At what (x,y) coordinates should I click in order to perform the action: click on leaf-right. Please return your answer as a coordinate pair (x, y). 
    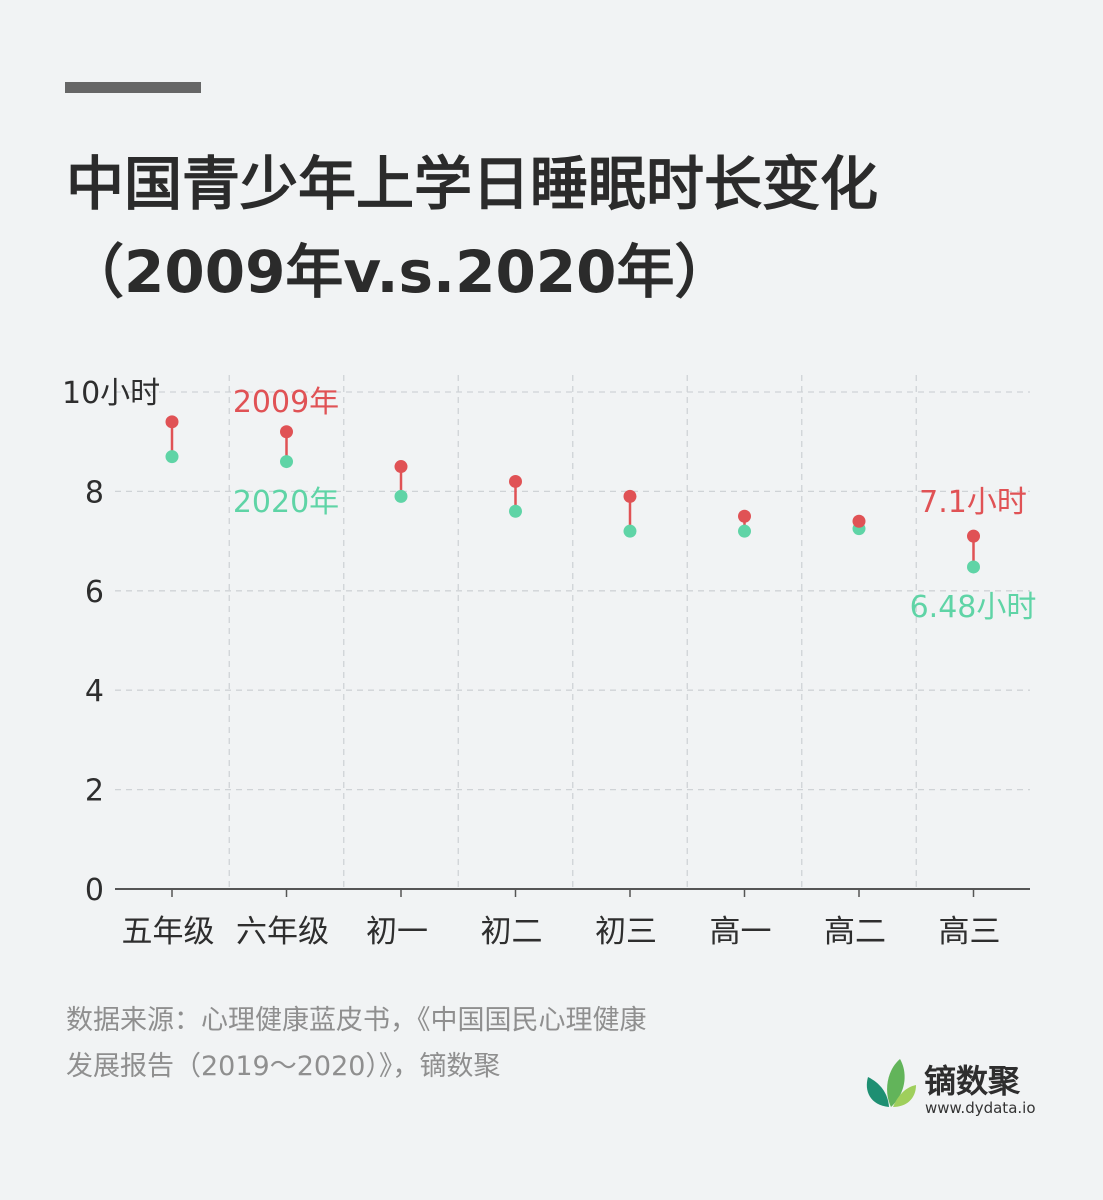
    Looking at the image, I should click on (904, 1096).